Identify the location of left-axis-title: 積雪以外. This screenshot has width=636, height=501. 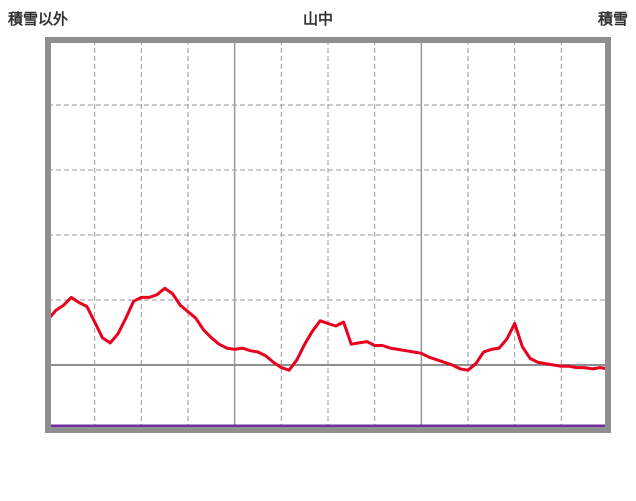
(38, 19).